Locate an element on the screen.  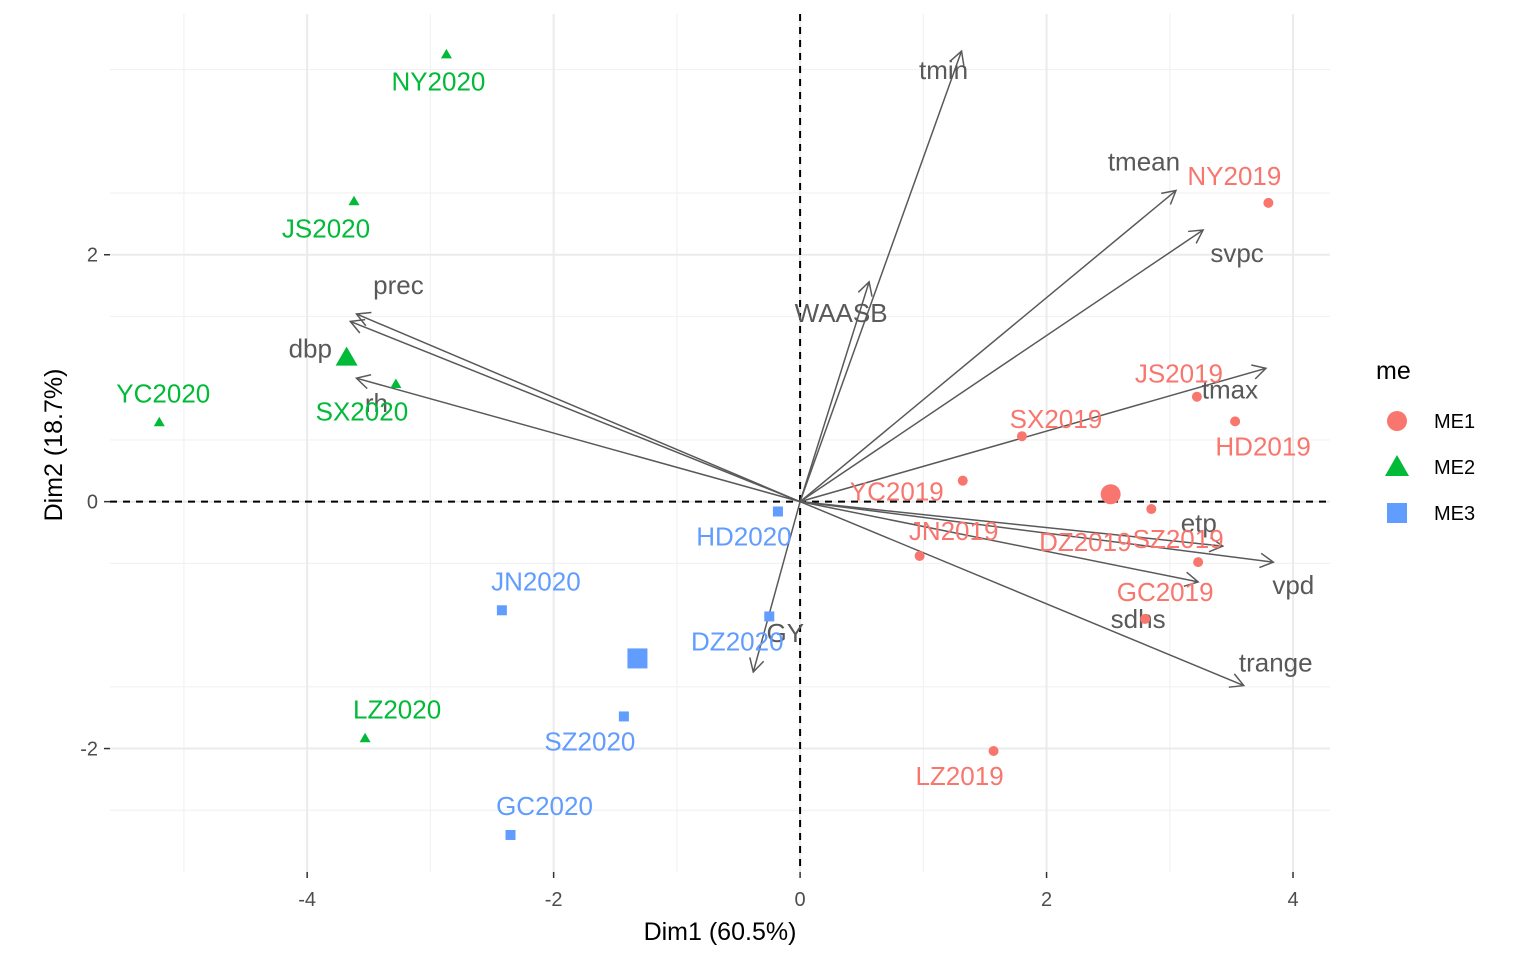
variable-arrowhead-rh is located at coordinates (363, 382).